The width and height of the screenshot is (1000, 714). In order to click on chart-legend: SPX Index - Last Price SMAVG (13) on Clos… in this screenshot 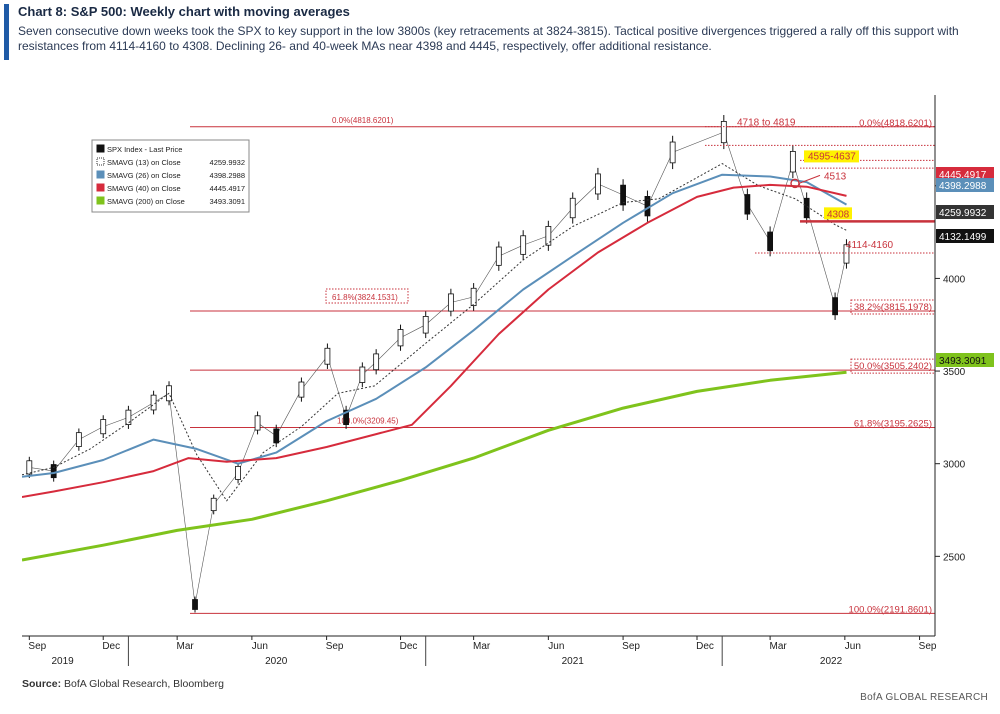, I will do `click(170, 176)`.